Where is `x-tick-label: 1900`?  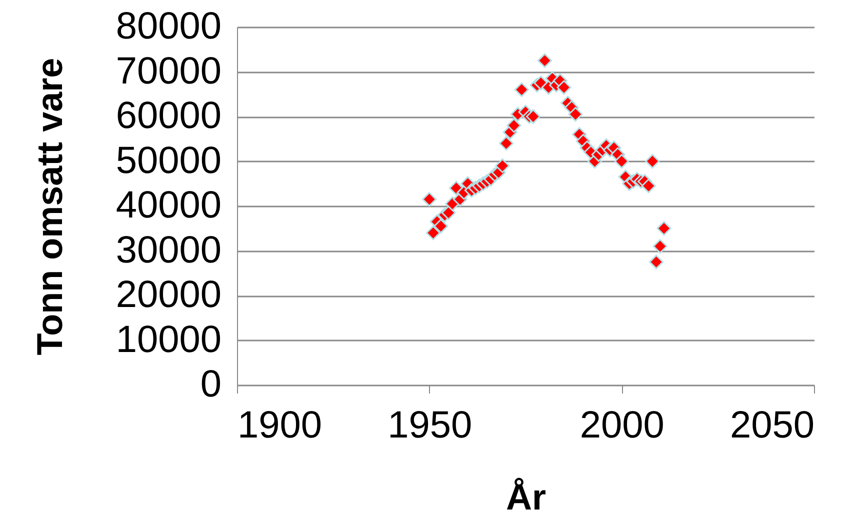 x-tick-label: 1900 is located at coordinates (280, 425).